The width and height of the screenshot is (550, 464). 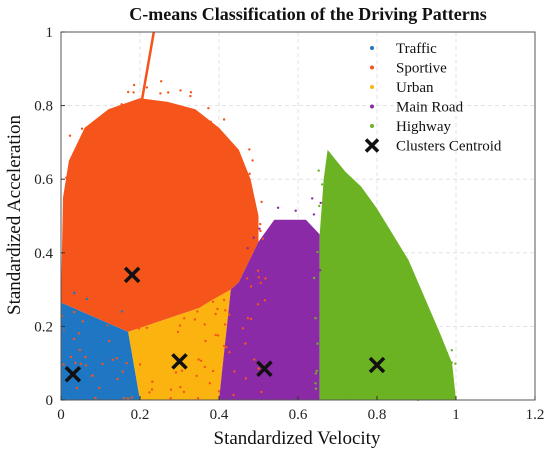 What do you see at coordinates (387, 274) in the screenshot?
I see `region-highway` at bounding box center [387, 274].